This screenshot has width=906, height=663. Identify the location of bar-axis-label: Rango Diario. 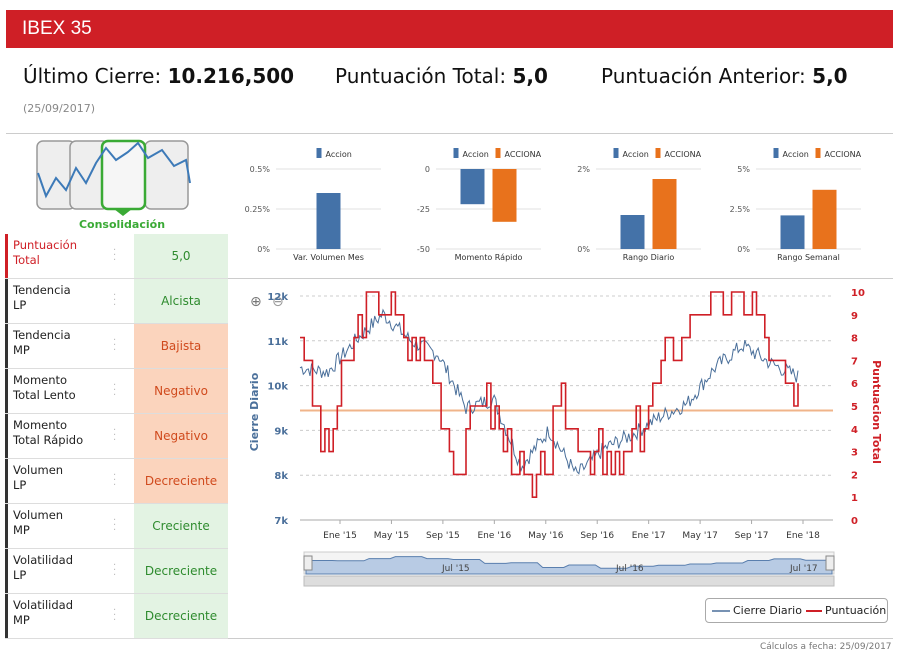
(649, 257).